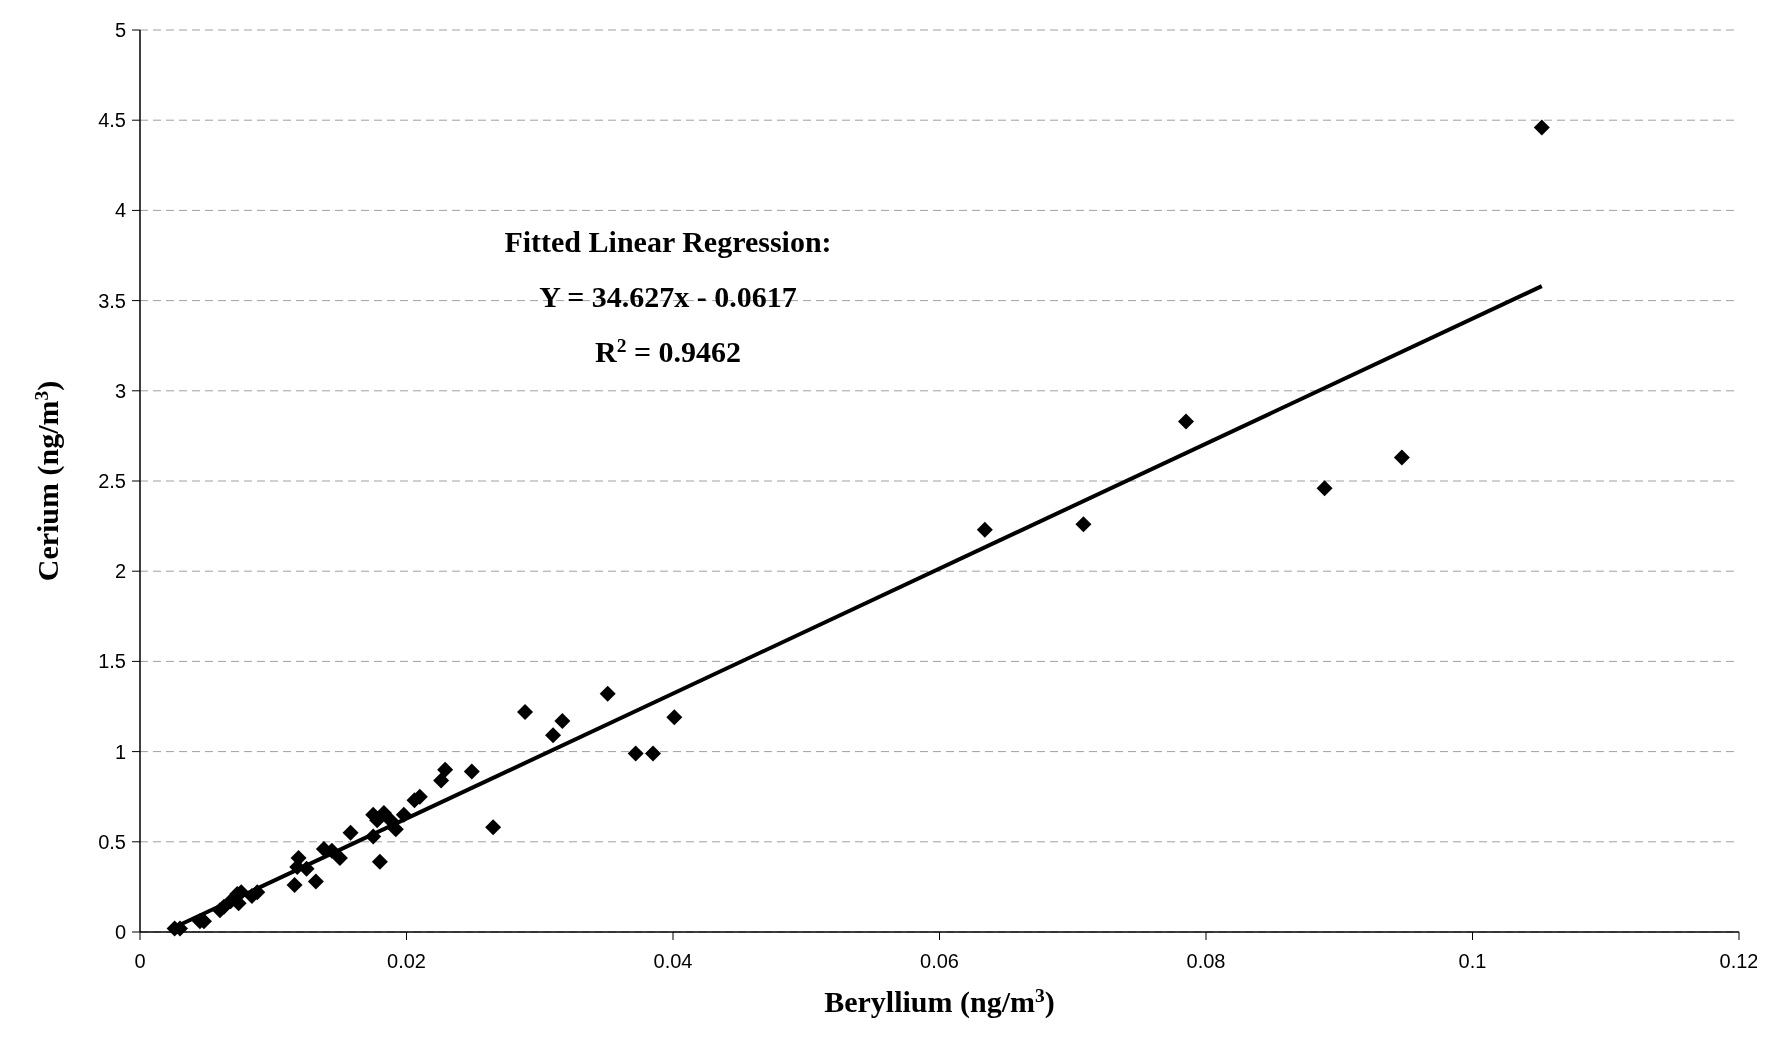 The height and width of the screenshot is (1046, 1765). What do you see at coordinates (112, 300) in the screenshot?
I see `y-tick-label: 3.5` at bounding box center [112, 300].